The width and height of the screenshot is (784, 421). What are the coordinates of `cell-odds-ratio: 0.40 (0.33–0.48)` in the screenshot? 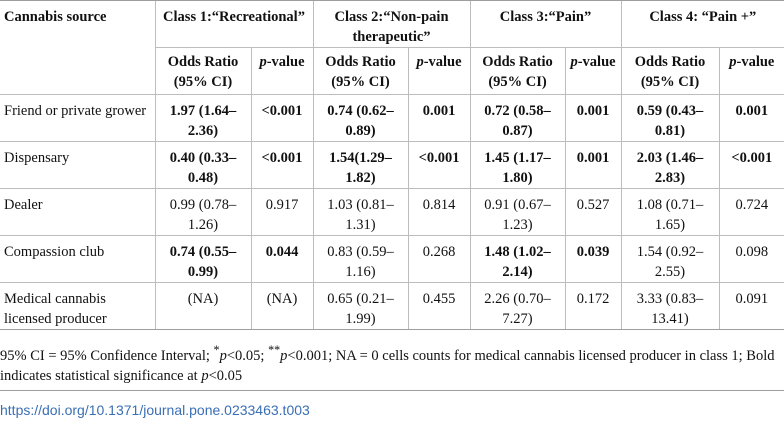 It's located at (202, 165).